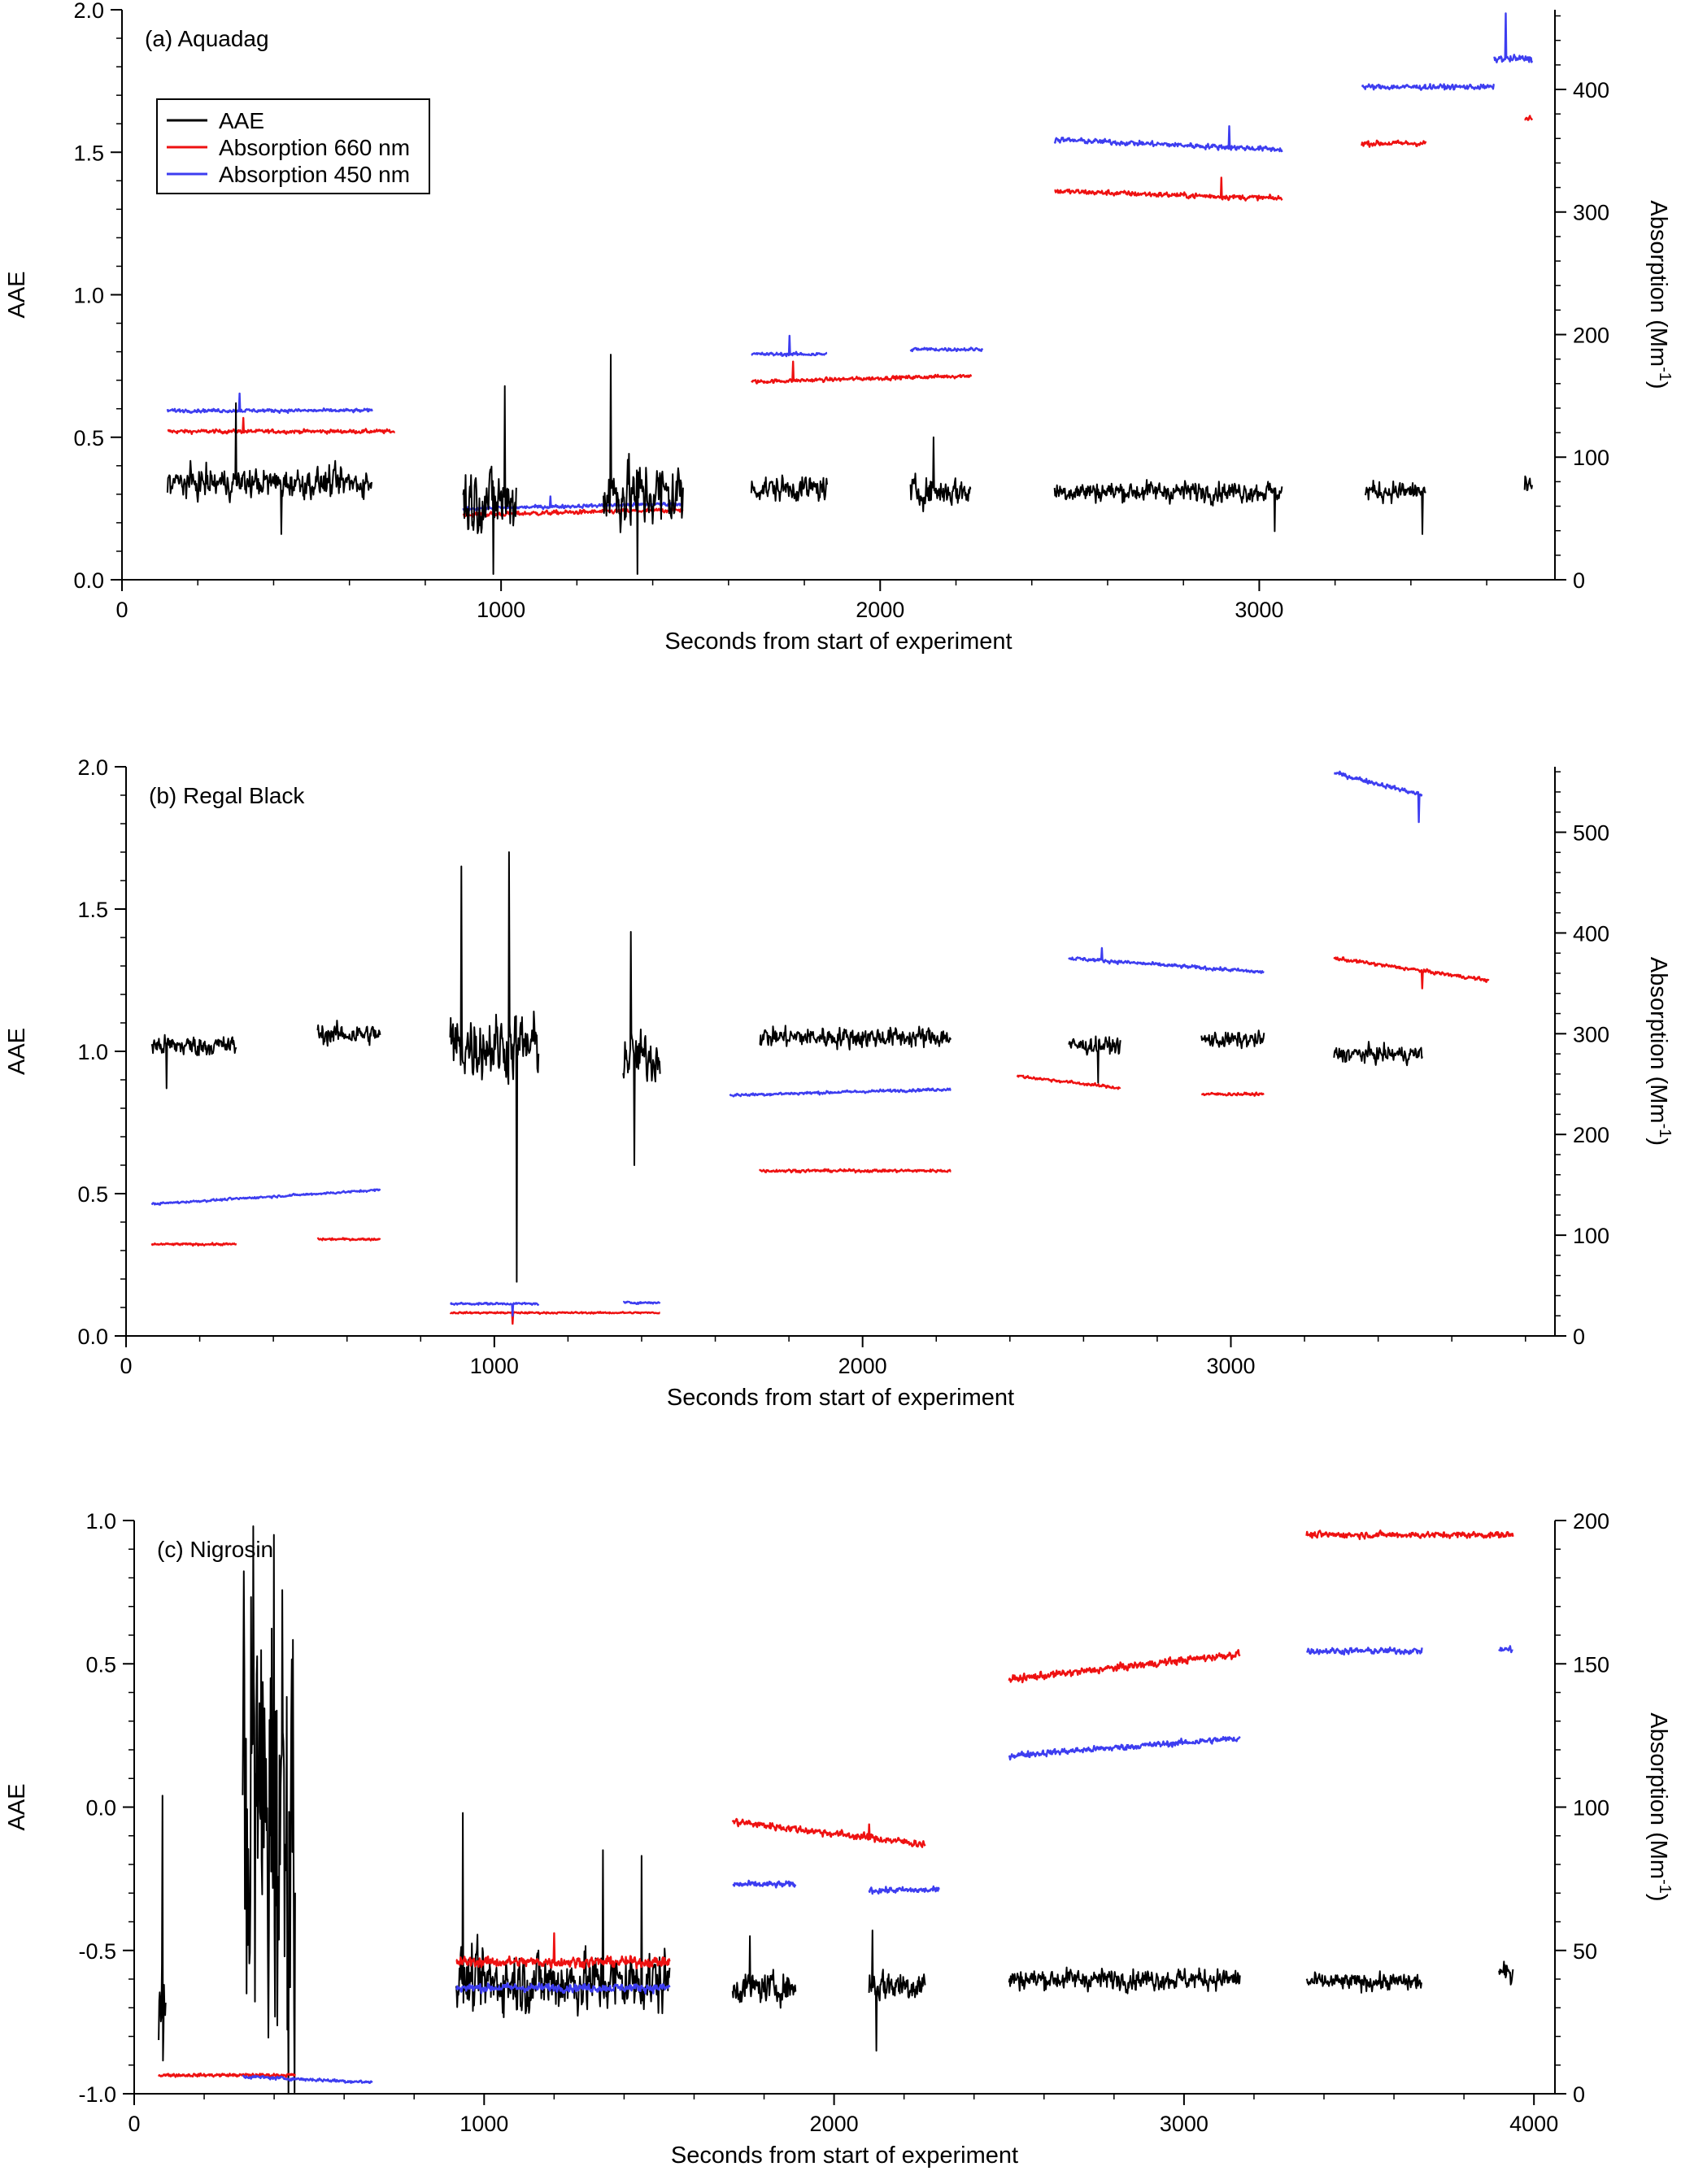  What do you see at coordinates (801, 601) in the screenshot?
I see `x-ticks: 0 1000 2000 3000` at bounding box center [801, 601].